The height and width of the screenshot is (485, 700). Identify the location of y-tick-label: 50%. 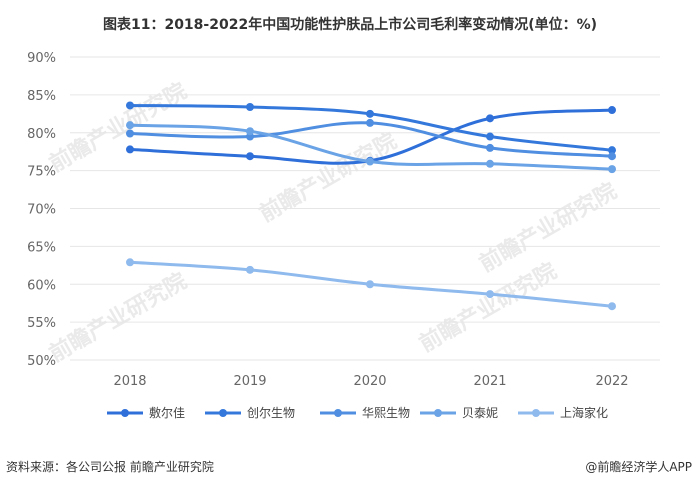
(41, 361).